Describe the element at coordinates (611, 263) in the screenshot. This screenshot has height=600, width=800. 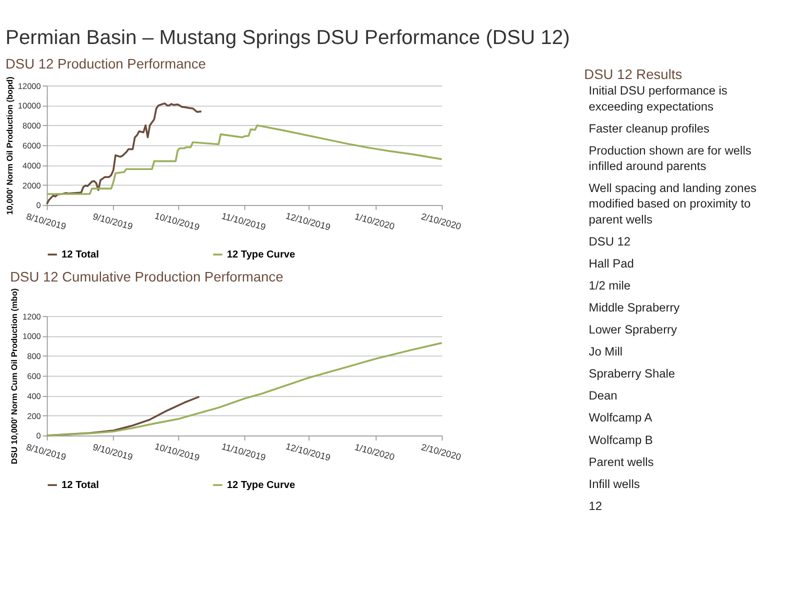
I see `text: Hall Pad` at that location.